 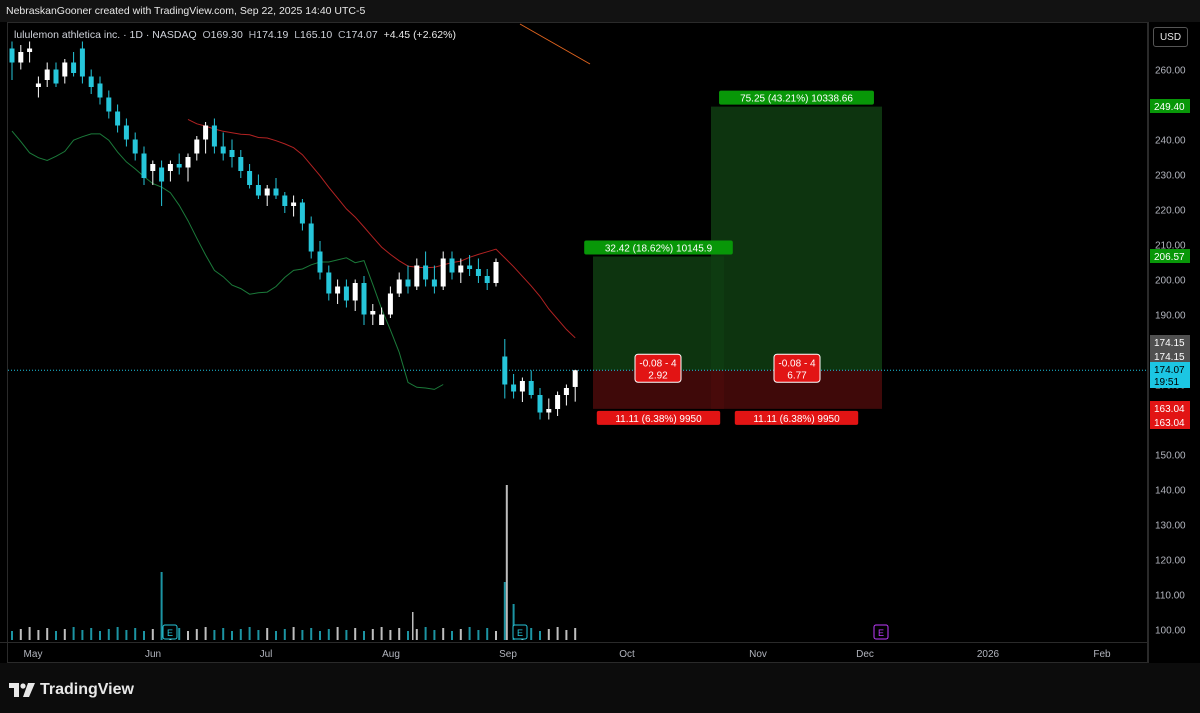 I want to click on close-value: 174.07, so click(x=361, y=35).